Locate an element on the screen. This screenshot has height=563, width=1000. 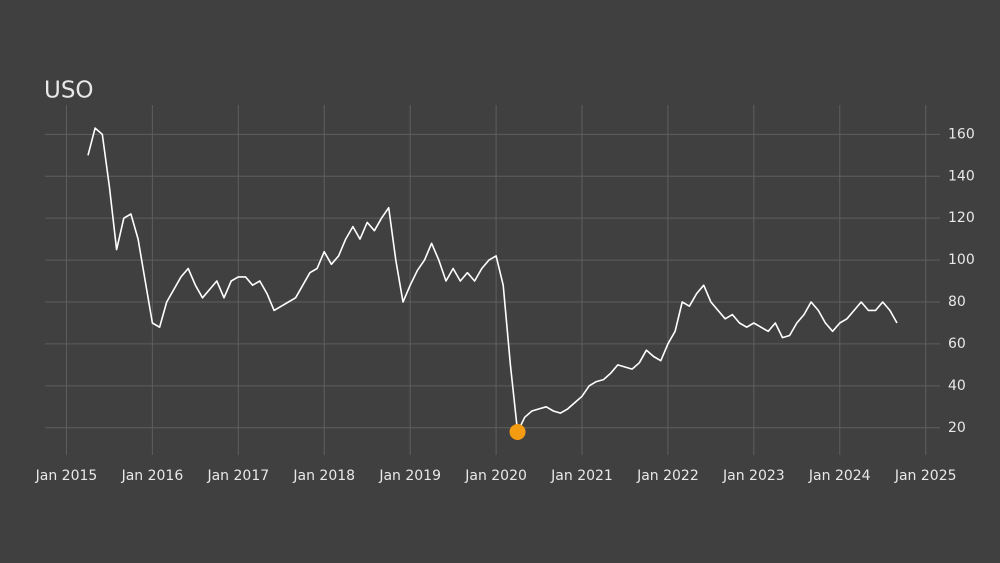
y-tick-label: 160 is located at coordinates (961, 134).